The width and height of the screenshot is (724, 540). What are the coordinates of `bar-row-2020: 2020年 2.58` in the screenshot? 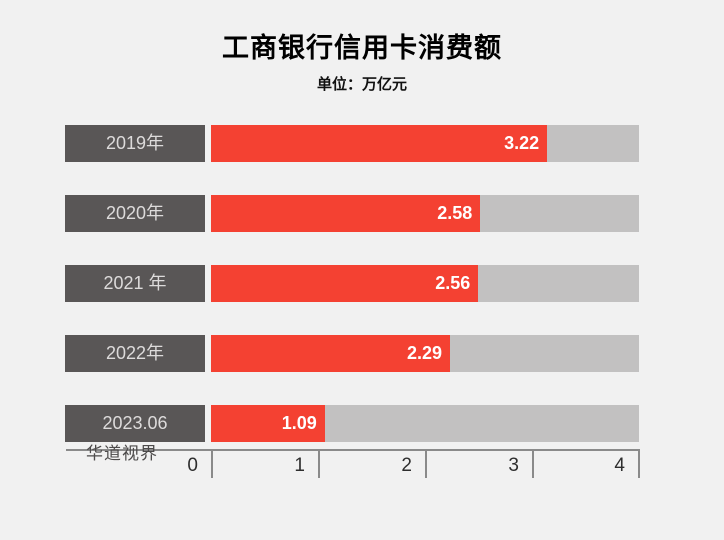 It's located at (362, 213).